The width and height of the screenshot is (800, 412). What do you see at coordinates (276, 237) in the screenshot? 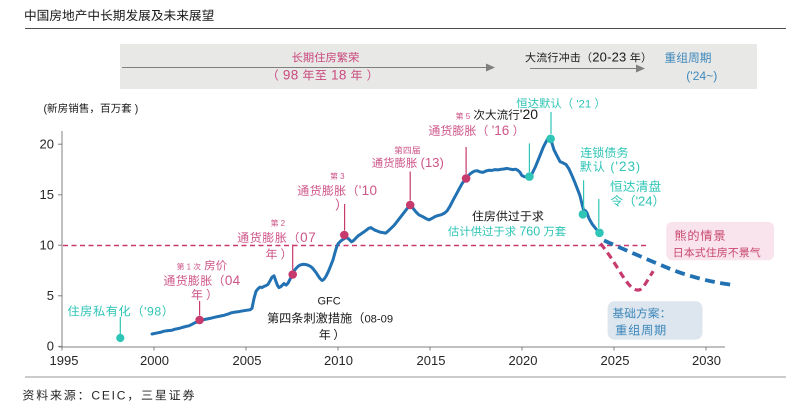
I see `svg-text: 通货膨胀（07` at bounding box center [276, 237].